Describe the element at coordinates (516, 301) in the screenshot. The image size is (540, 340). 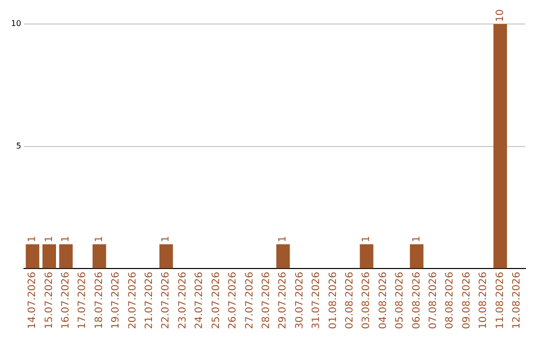
I see `x-tick-label: 12.08.2026` at that location.